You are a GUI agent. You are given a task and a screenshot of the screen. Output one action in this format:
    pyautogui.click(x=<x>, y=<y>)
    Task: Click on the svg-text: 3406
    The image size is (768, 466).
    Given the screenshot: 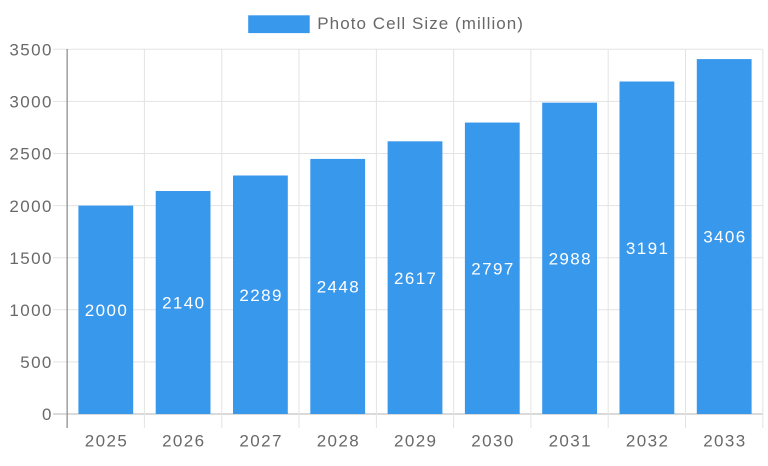 What is the action you would take?
    pyautogui.click(x=724, y=237)
    